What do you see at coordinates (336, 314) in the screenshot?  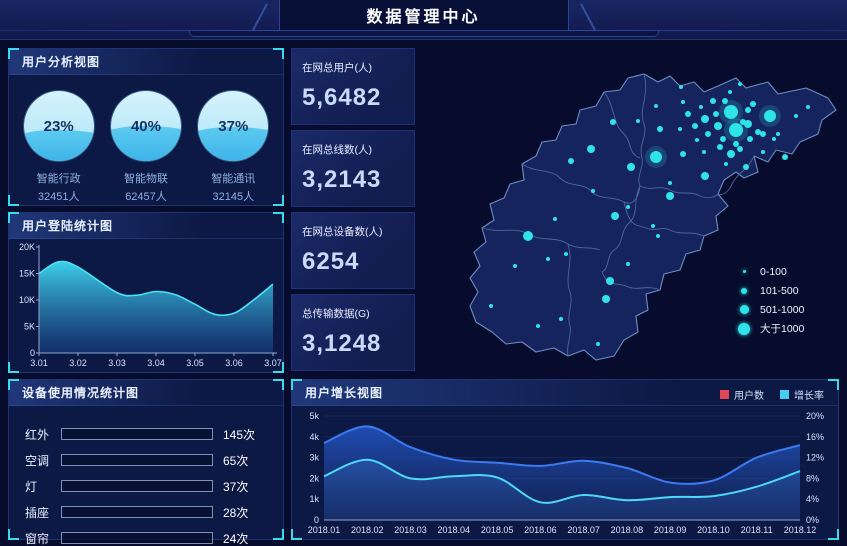 I see `stat-card-label: 总传输数据(G)` at bounding box center [336, 314].